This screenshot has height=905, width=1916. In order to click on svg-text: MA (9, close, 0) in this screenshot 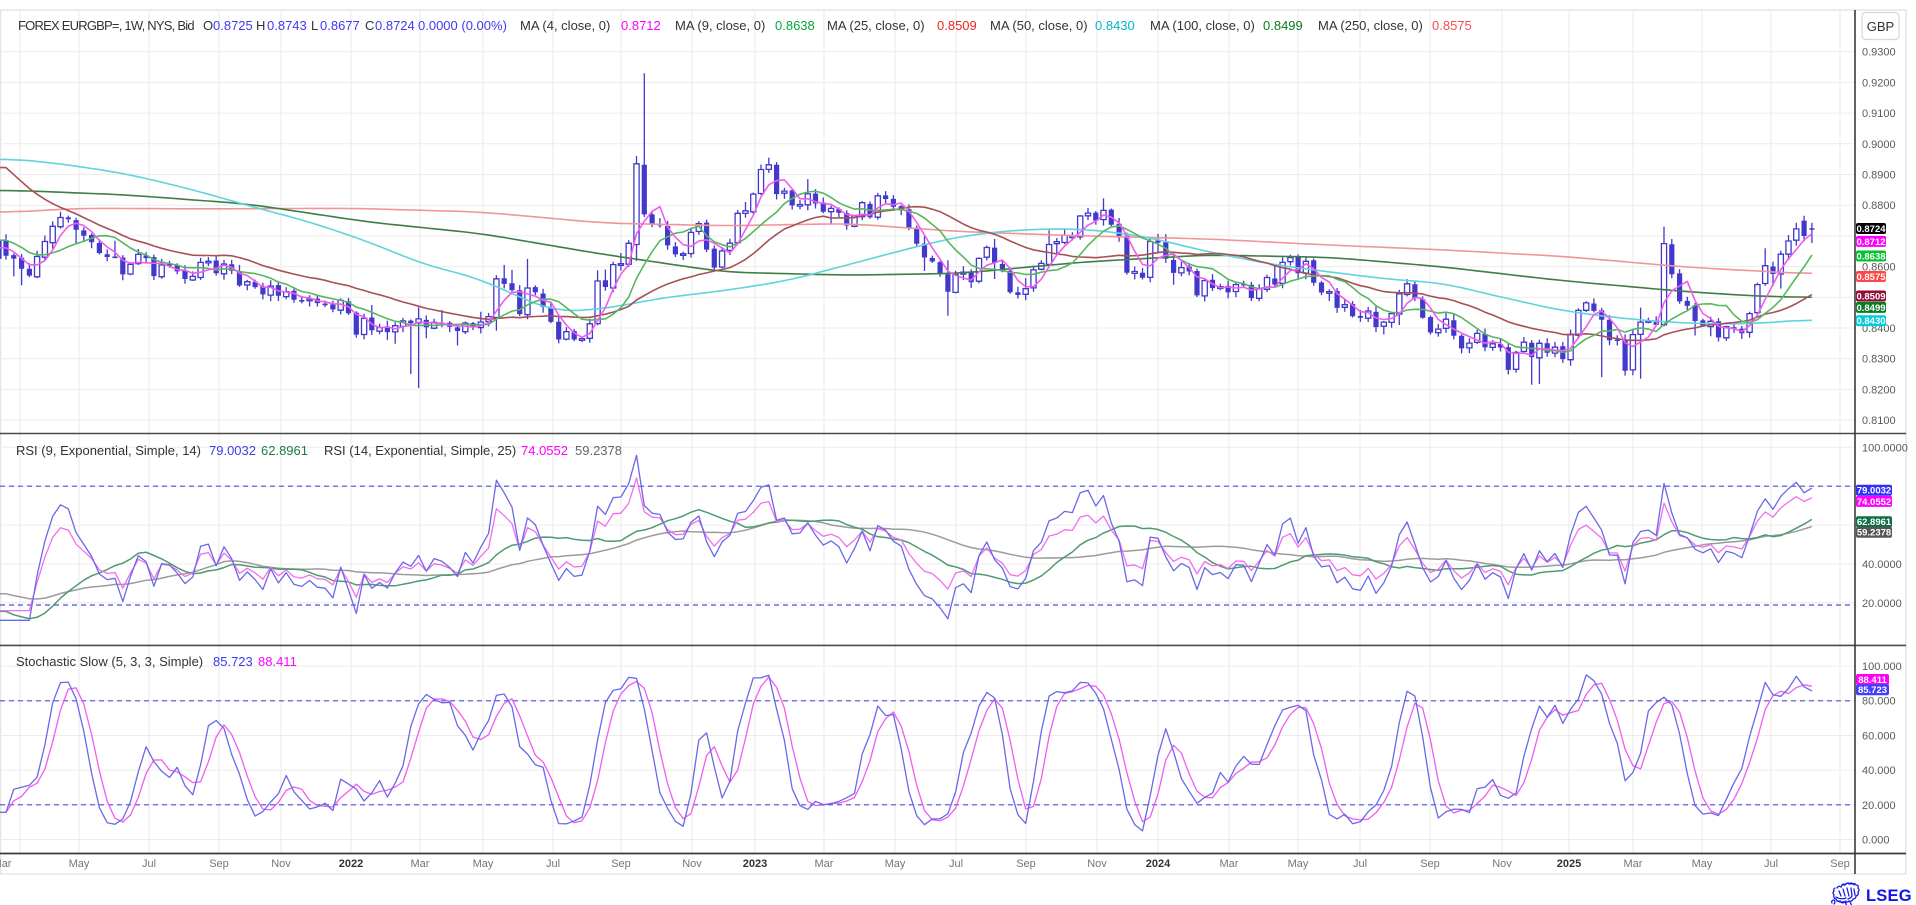, I will do `click(720, 25)`.